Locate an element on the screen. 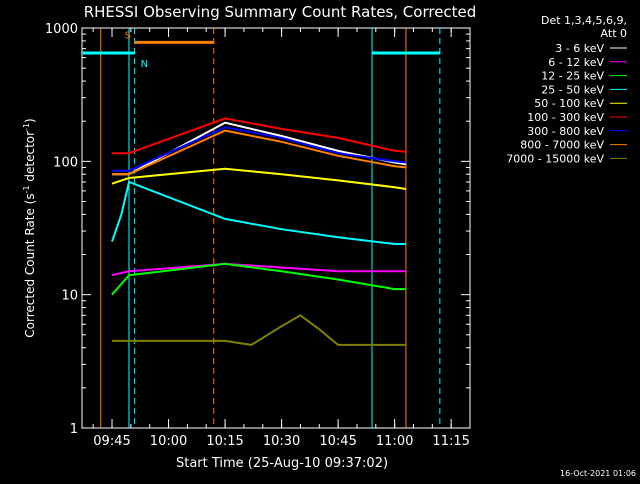 This screenshot has height=484, width=640. x-tick-label: 10:30 is located at coordinates (281, 441).